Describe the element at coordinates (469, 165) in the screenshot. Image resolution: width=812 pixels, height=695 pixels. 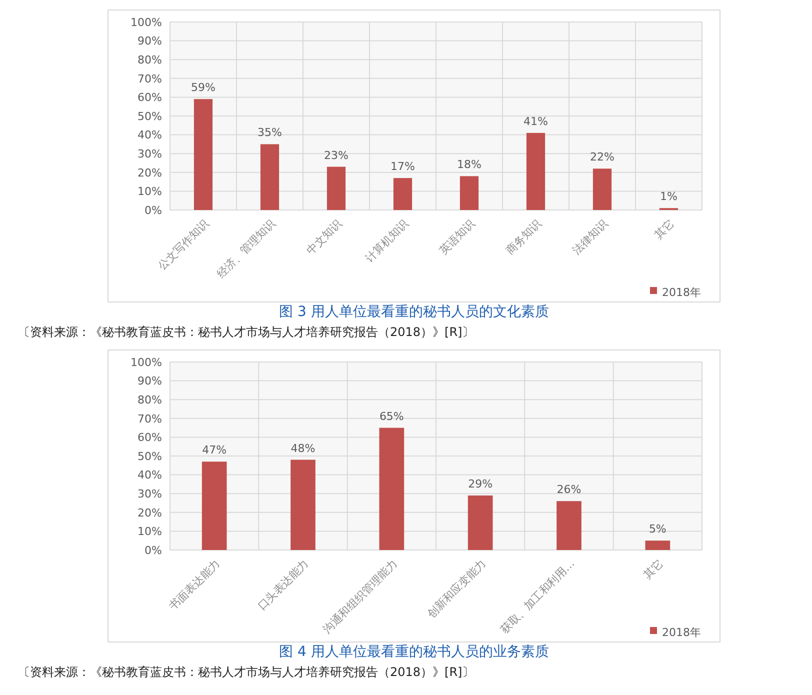
I see `data-label: 18%` at that location.